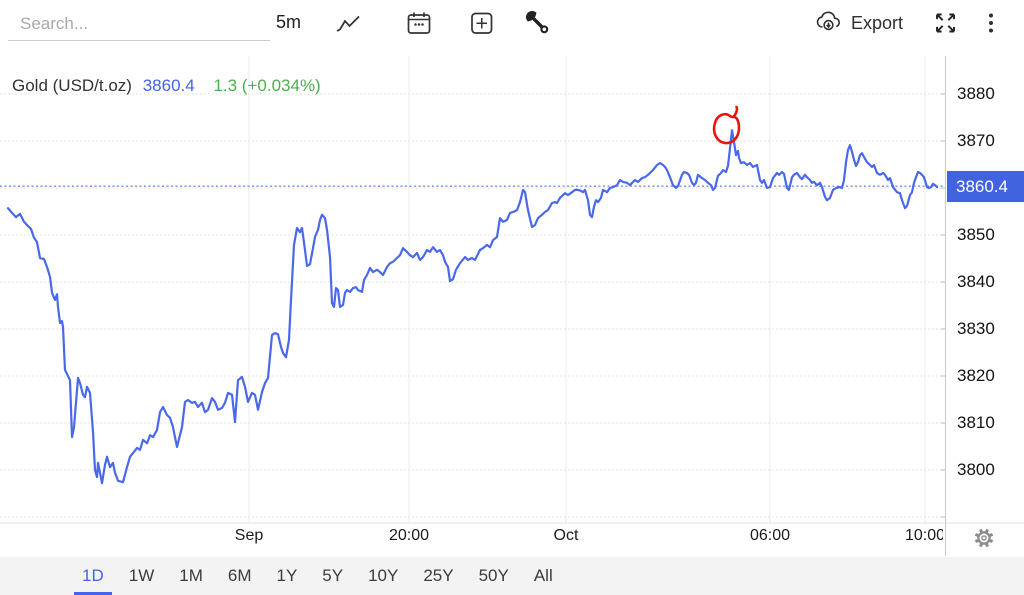 The width and height of the screenshot is (1024, 595). I want to click on line-chart-type-icon, so click(349, 24).